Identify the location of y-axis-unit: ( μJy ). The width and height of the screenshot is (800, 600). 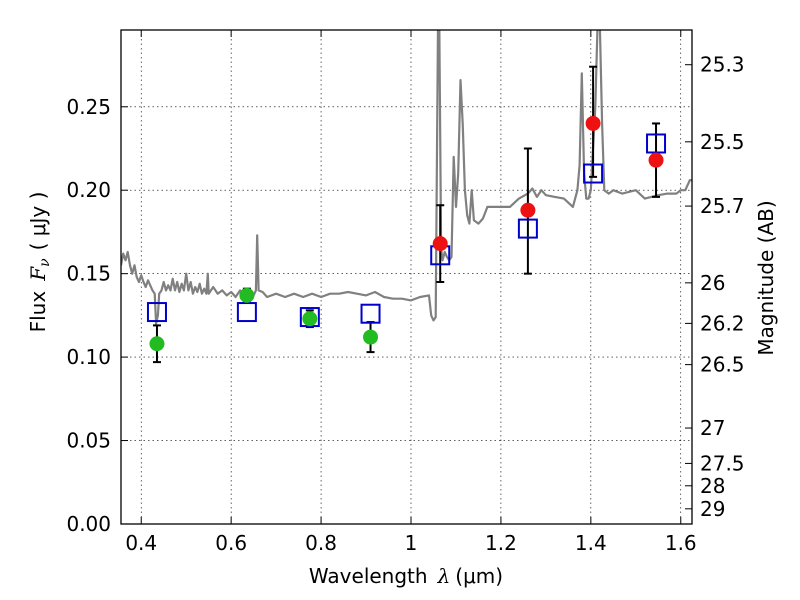
(38, 221).